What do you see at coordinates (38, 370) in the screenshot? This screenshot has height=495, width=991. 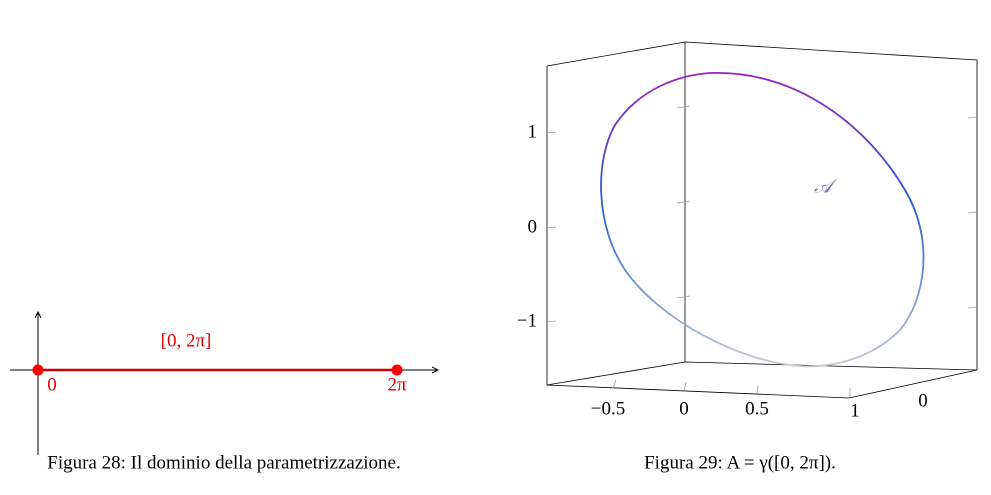 I see `start-point` at bounding box center [38, 370].